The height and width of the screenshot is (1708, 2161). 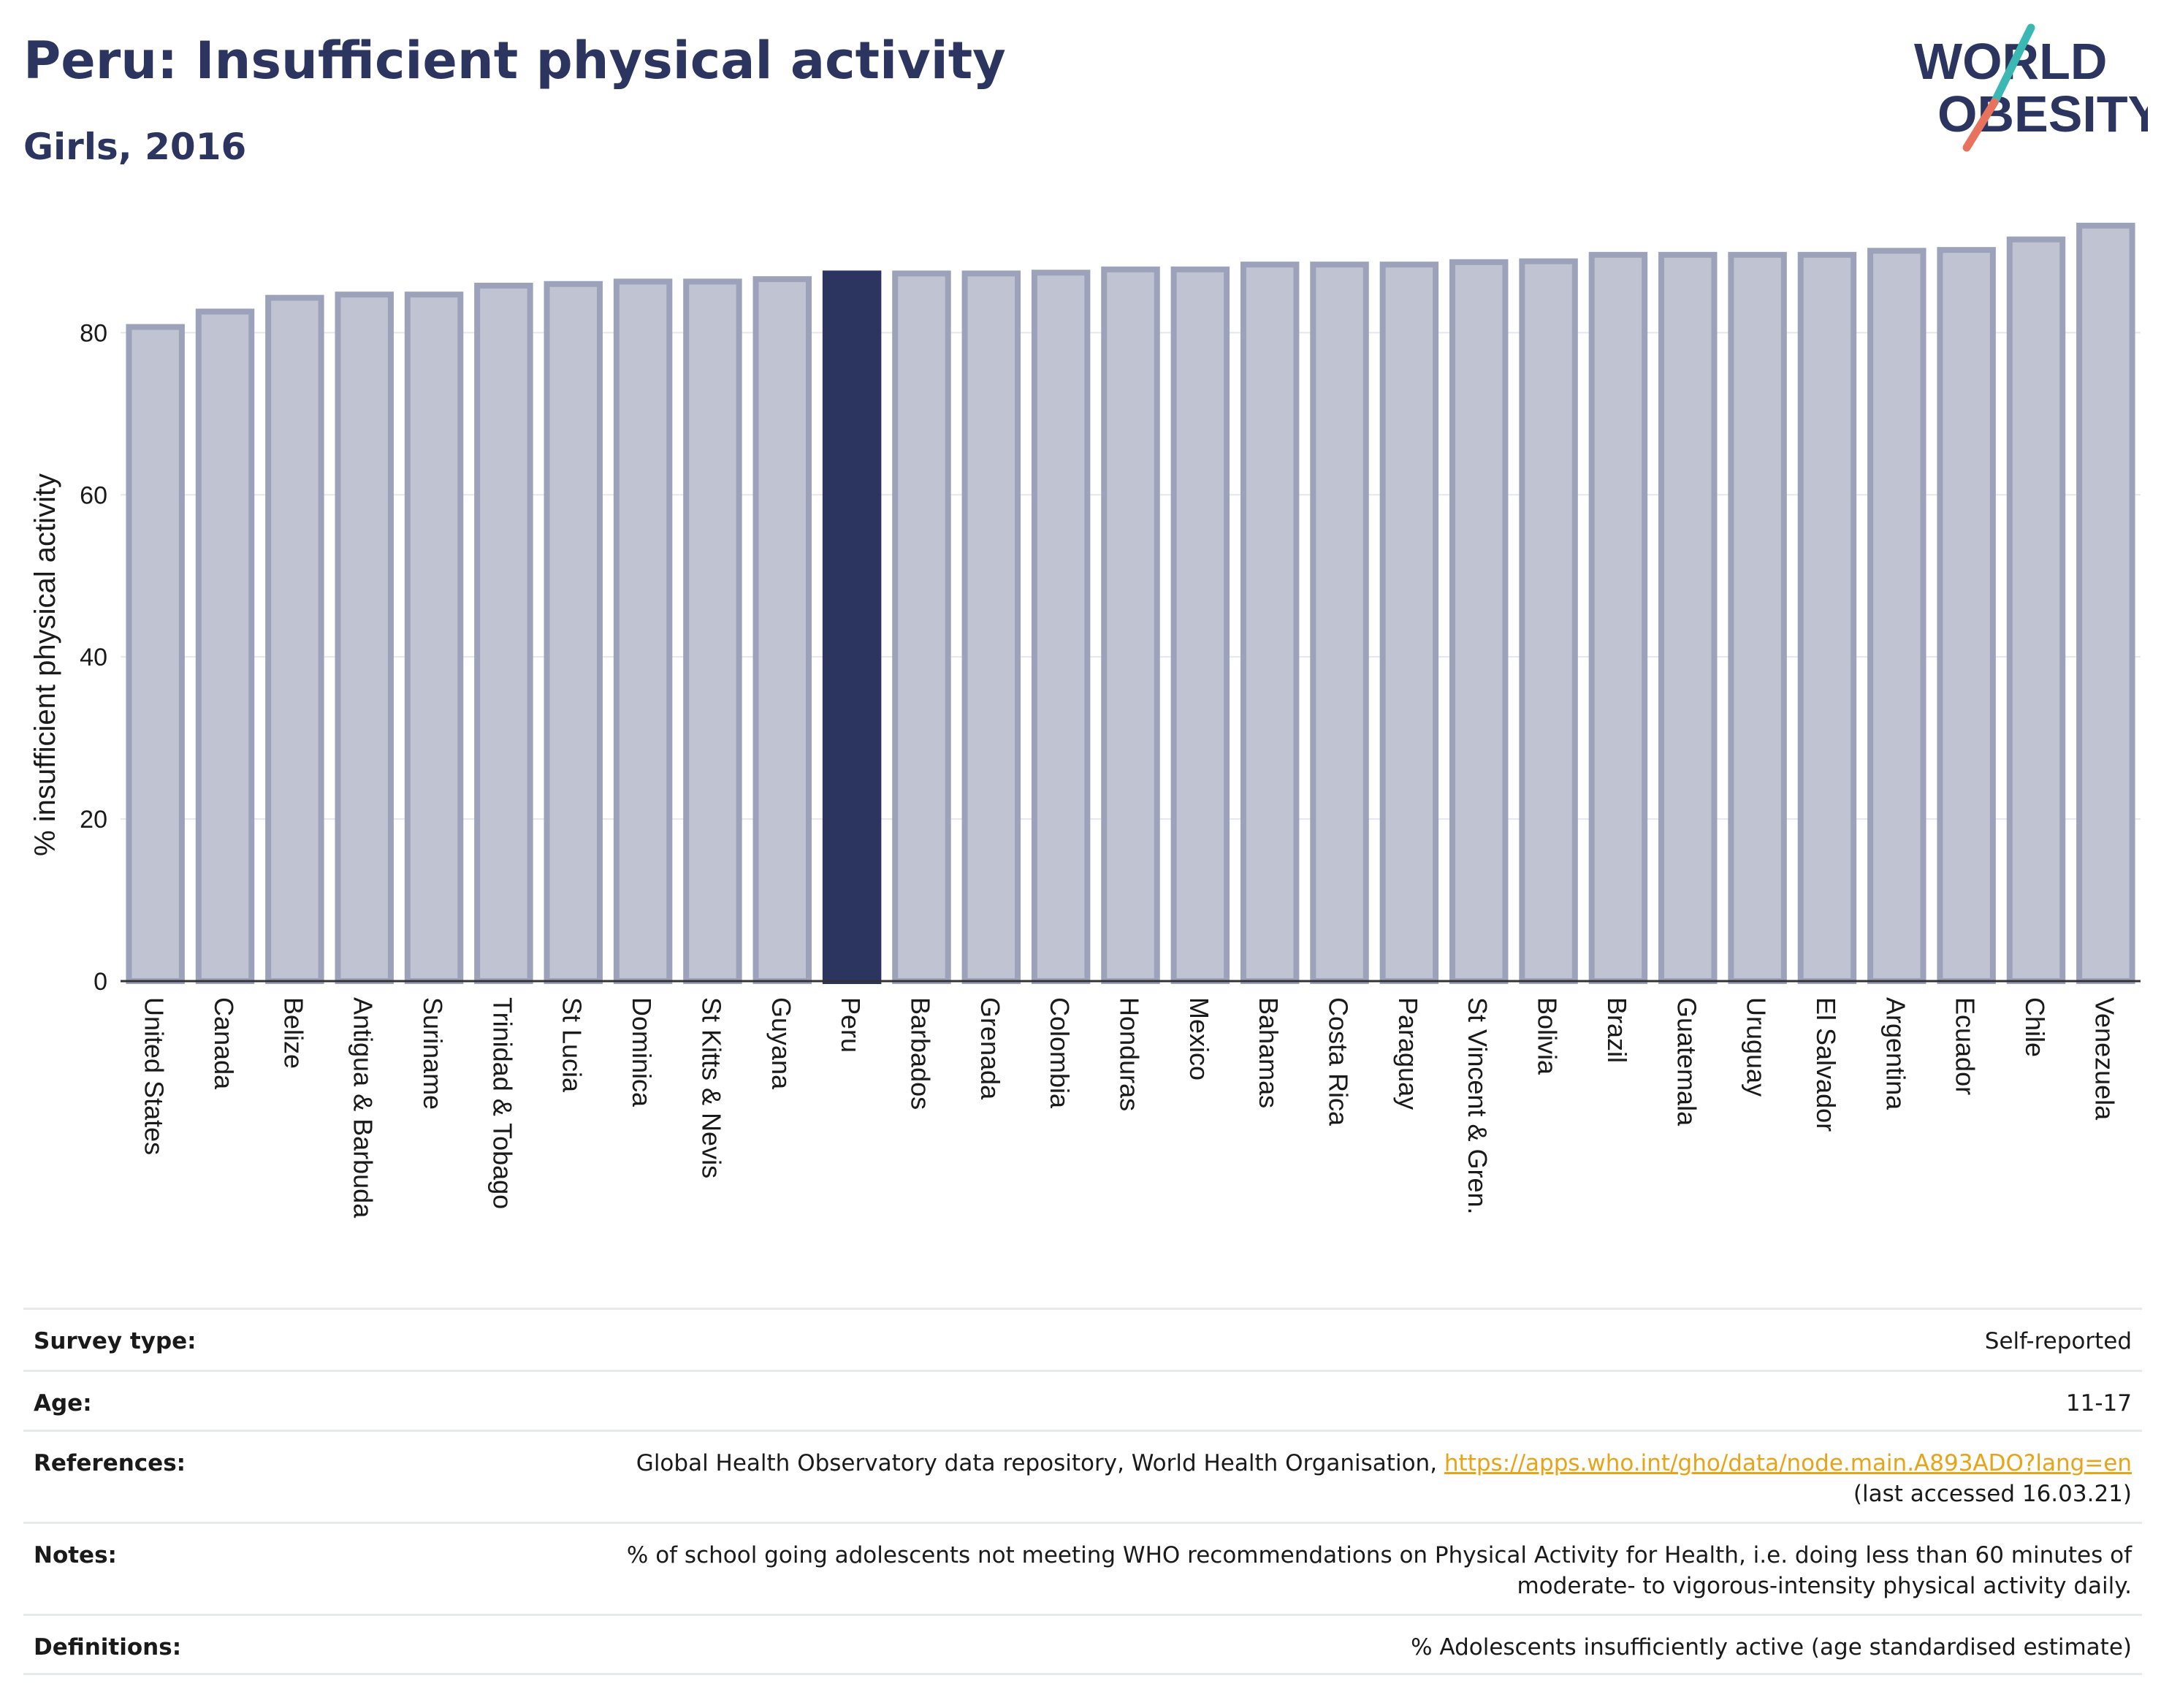 What do you see at coordinates (224, 1043) in the screenshot?
I see `x-tick-label: Canada` at bounding box center [224, 1043].